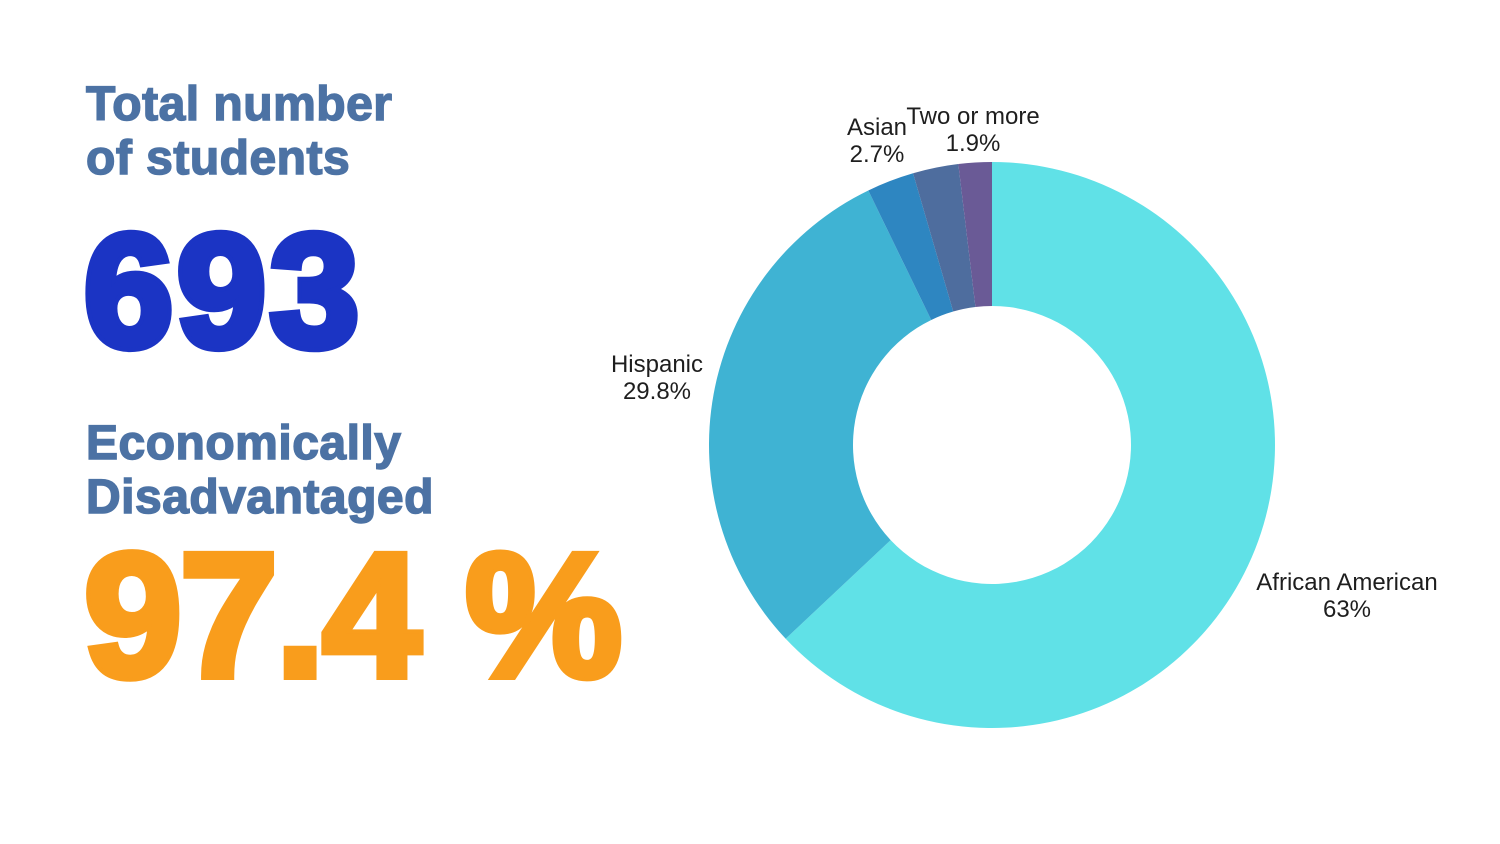 This screenshot has height=844, width=1500. I want to click on economically-disadvantaged-heading-line2: Disadvantaged, so click(259, 497).